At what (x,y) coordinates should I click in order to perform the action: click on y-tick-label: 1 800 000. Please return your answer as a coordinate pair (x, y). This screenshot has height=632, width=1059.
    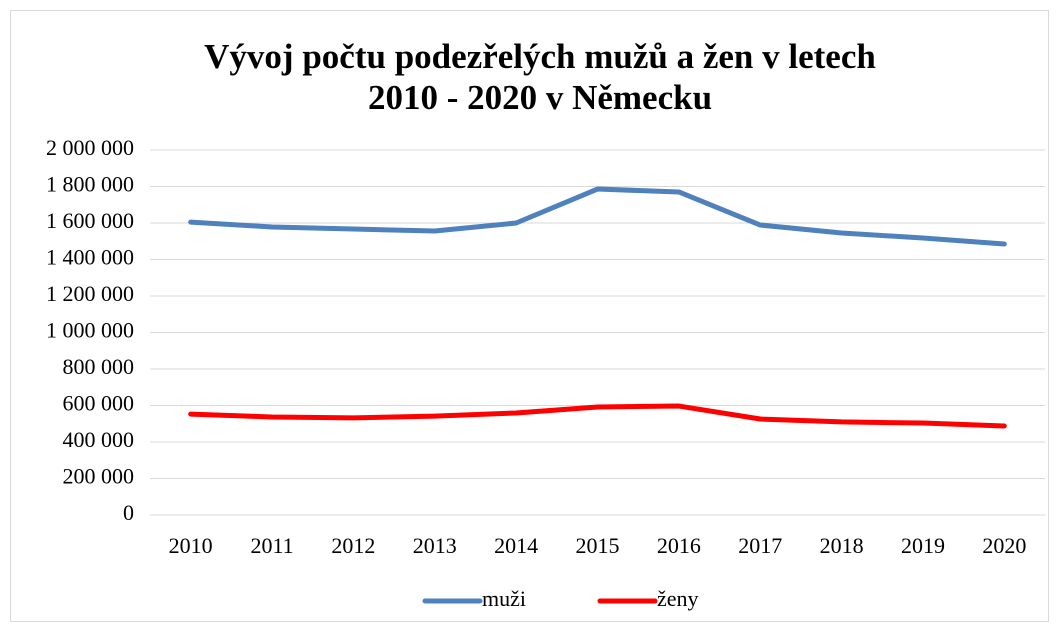
    Looking at the image, I should click on (90, 184).